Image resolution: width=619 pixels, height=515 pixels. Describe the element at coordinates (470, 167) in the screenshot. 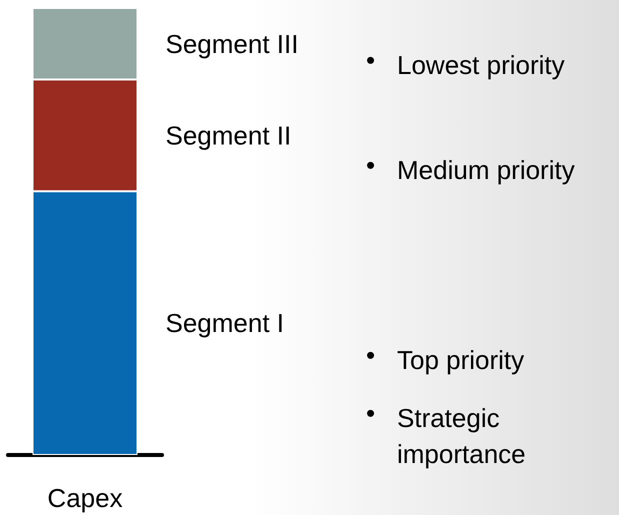

I see `text: • Medium priority` at that location.